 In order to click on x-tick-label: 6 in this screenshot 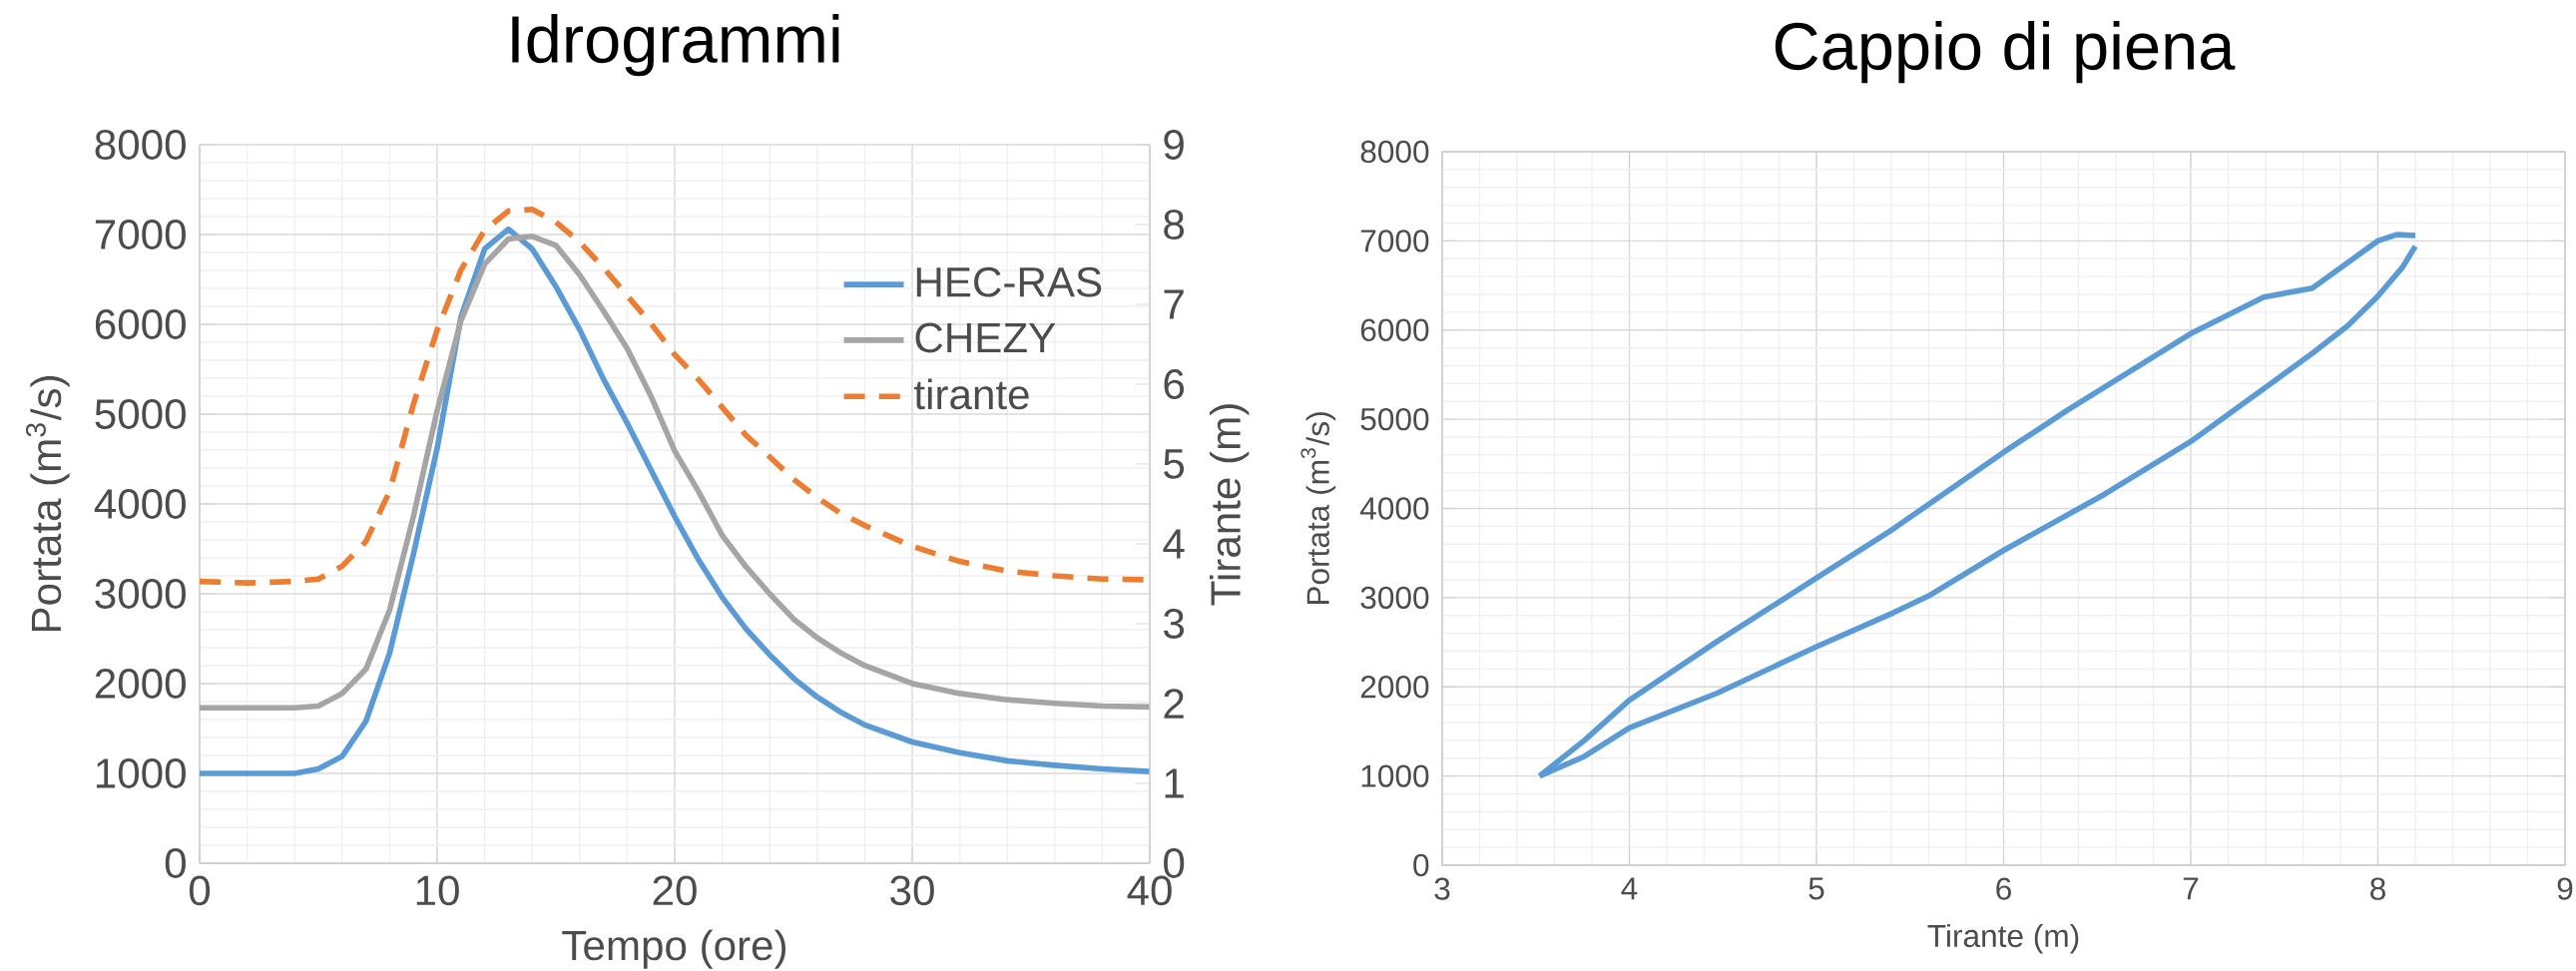, I will do `click(2004, 888)`.